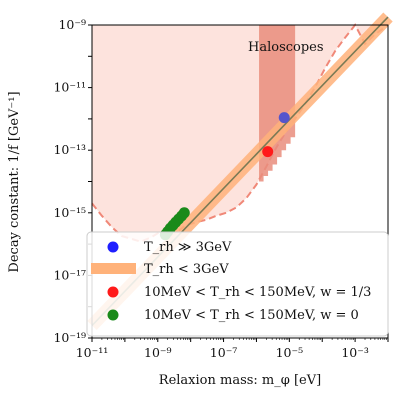 The width and height of the screenshot is (405, 405). I want to click on x-tick-label: 10⁻⁷, so click(224, 352).